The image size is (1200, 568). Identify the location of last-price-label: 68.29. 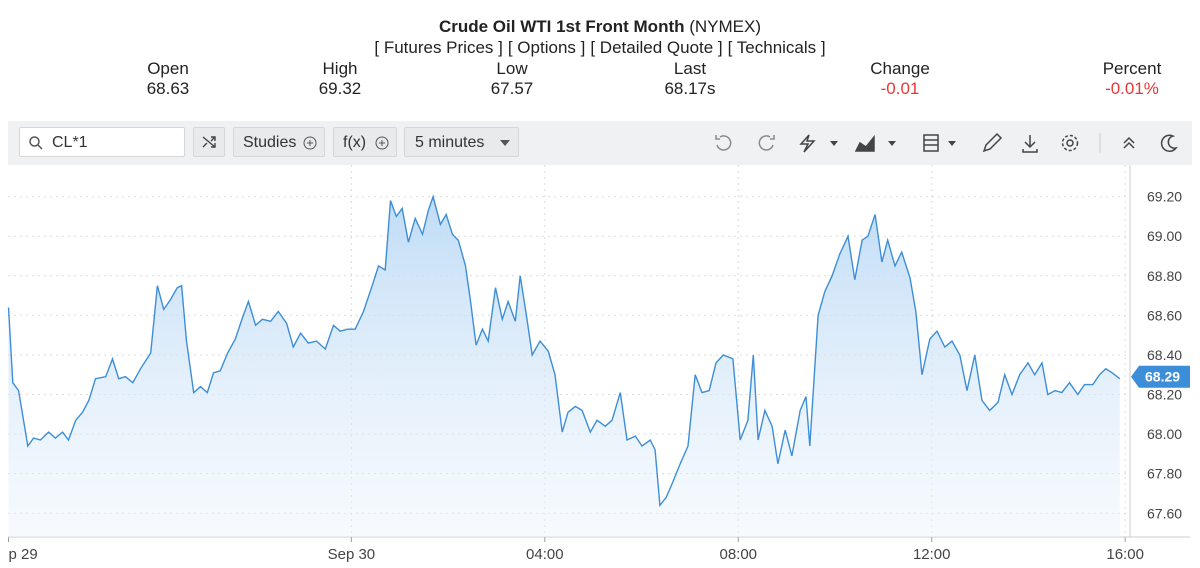
(1162, 377).